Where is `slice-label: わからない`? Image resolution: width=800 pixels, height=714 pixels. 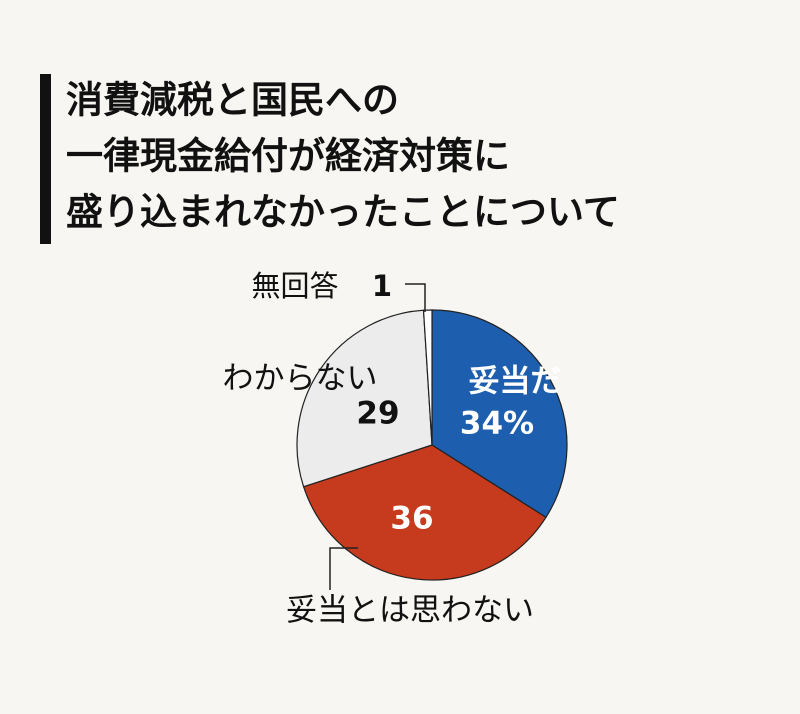 slice-label: わからない is located at coordinates (300, 379).